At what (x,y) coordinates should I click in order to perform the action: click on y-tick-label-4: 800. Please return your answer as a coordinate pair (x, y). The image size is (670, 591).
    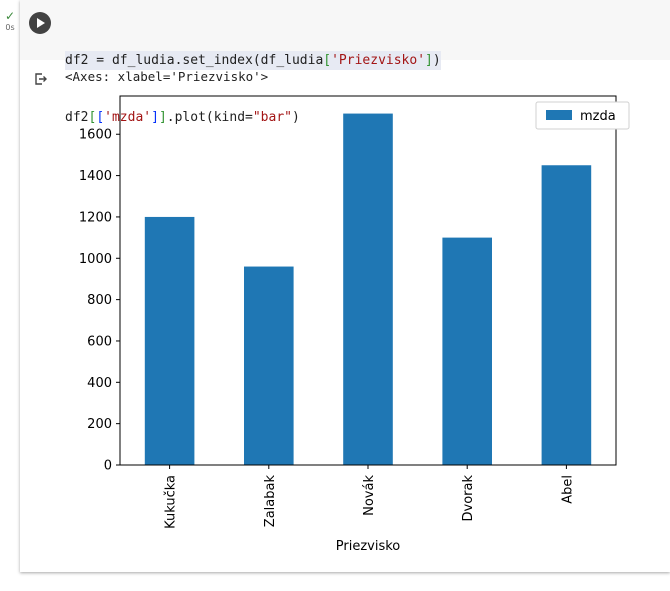
    Looking at the image, I should click on (99, 300).